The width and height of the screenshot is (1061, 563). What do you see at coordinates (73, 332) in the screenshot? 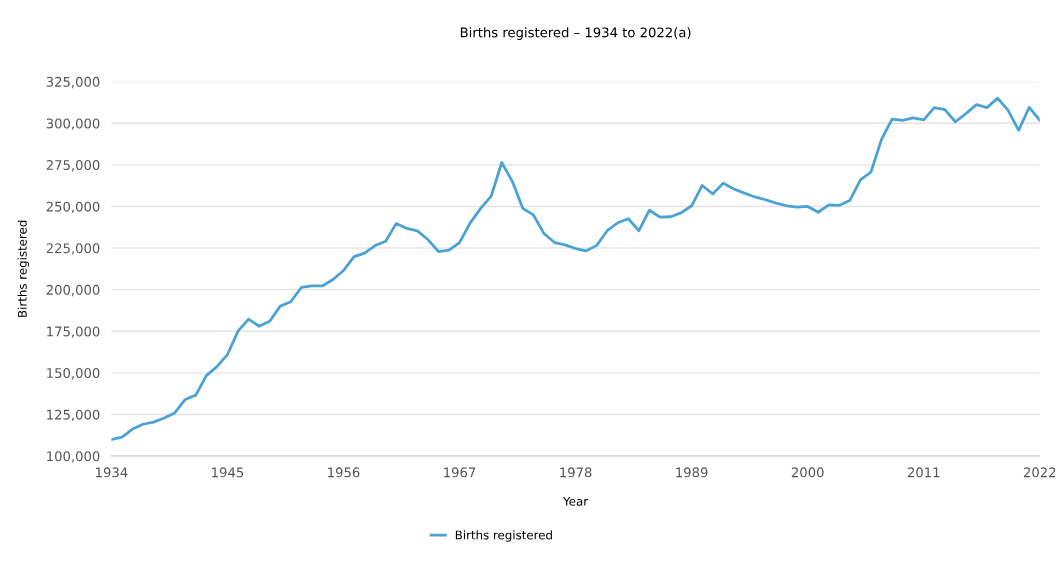
I see `y-tick-label: 175,000` at bounding box center [73, 332].